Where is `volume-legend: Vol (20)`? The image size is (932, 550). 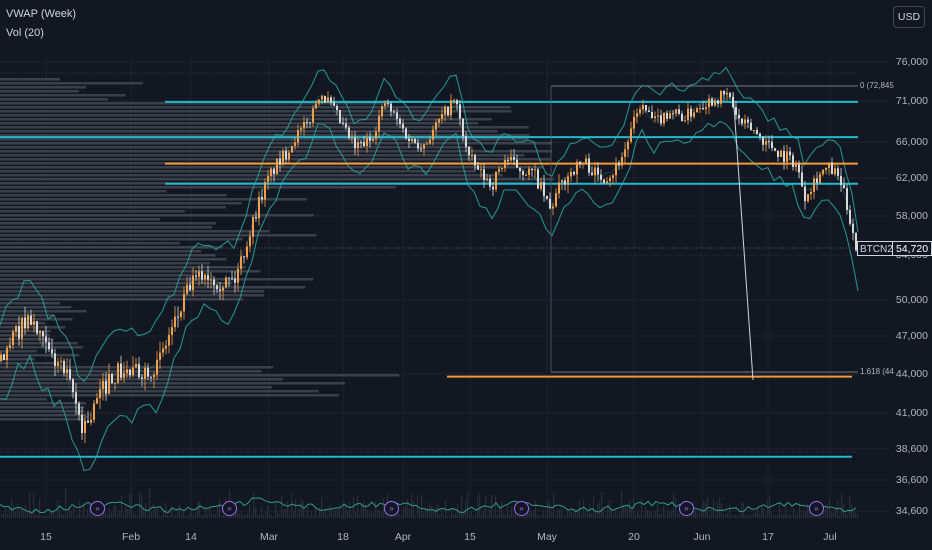
volume-legend: Vol (20) is located at coordinates (25, 33).